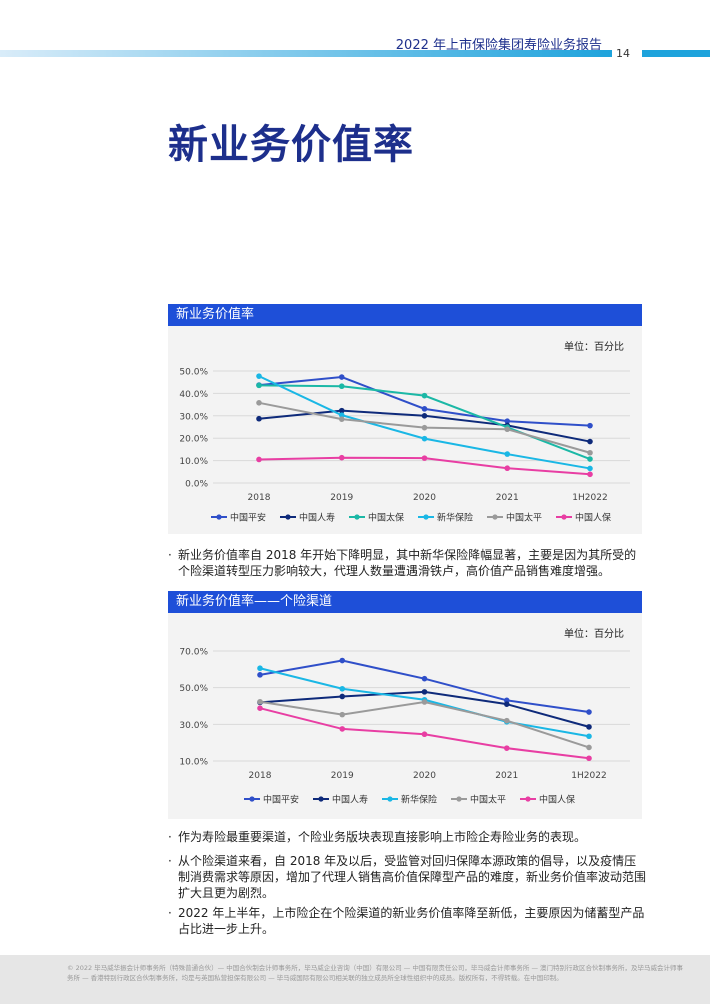 This screenshot has height=1004, width=710. Describe the element at coordinates (594, 634) in the screenshot. I see `chart-2-unit: 单位：百分比` at that location.